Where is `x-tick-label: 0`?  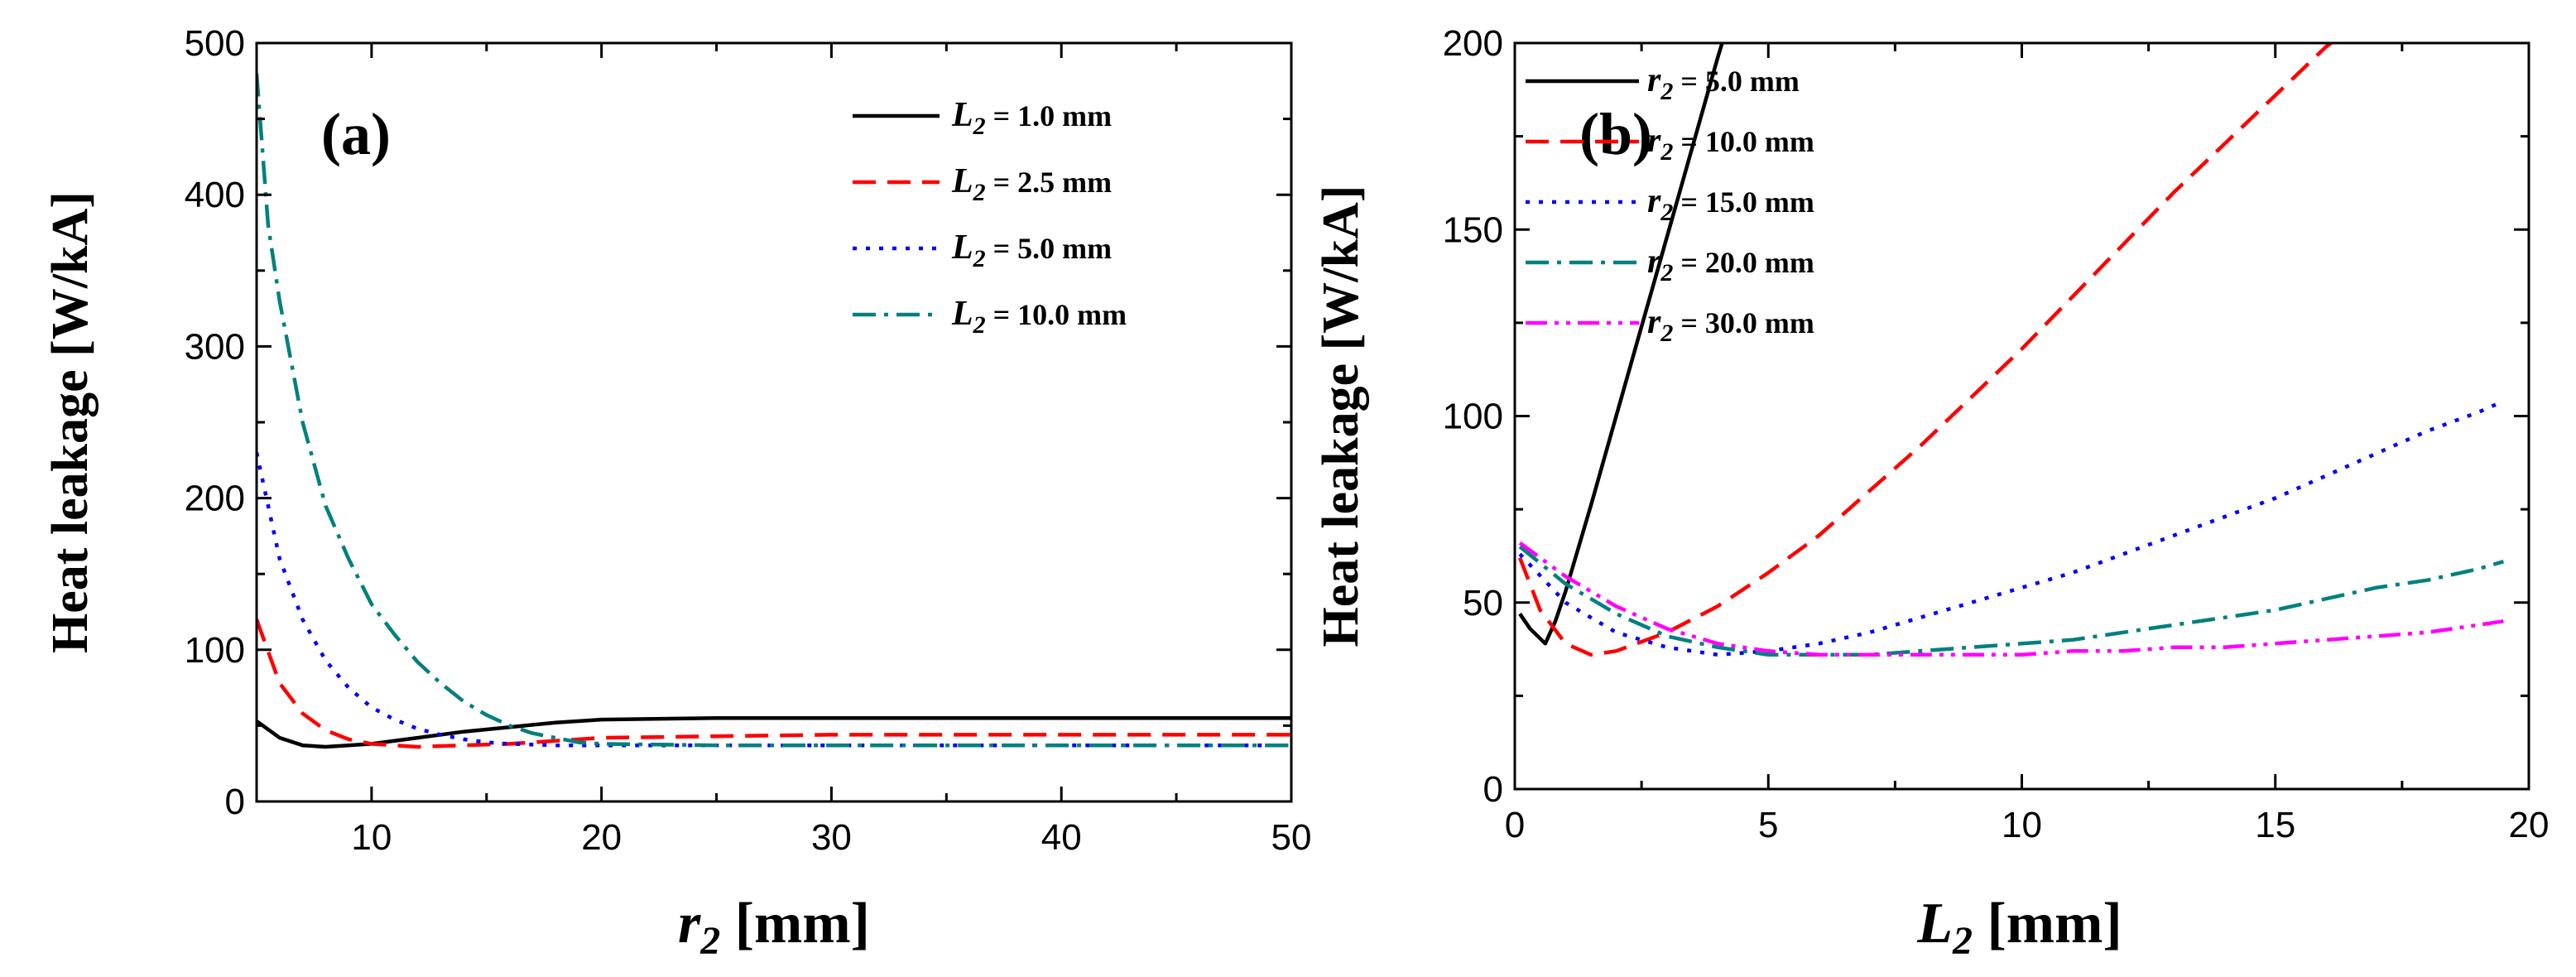 x-tick-label: 0 is located at coordinates (1515, 825).